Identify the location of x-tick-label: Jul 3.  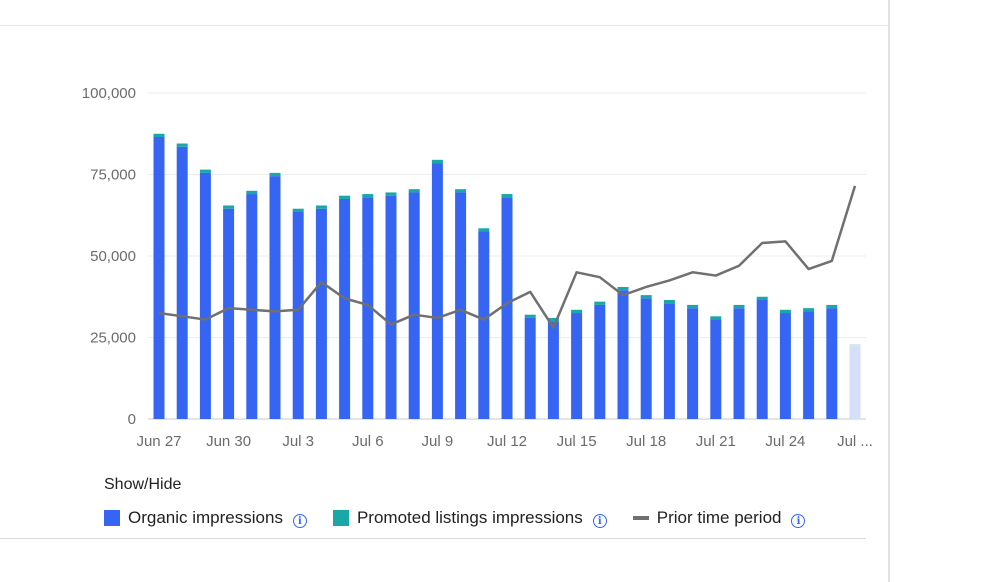
(298, 441).